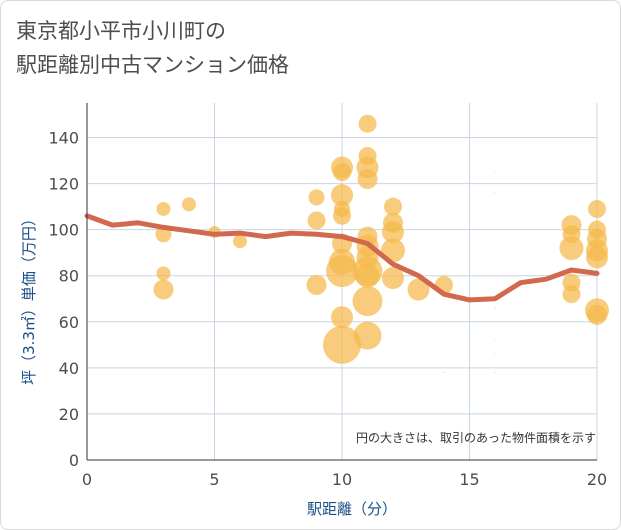  I want to click on x-tick-label-20: 20, so click(597, 479).